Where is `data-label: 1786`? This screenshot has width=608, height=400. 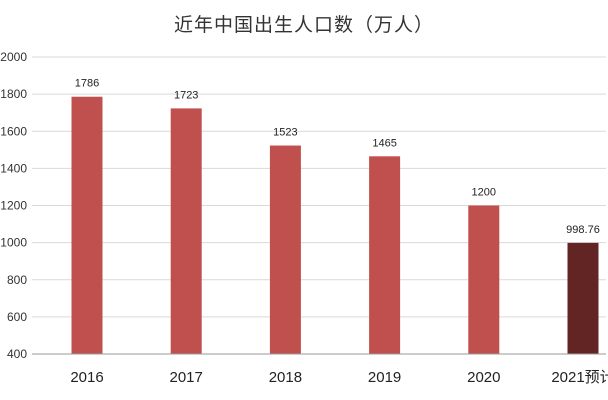
data-label: 1786 is located at coordinates (87, 84).